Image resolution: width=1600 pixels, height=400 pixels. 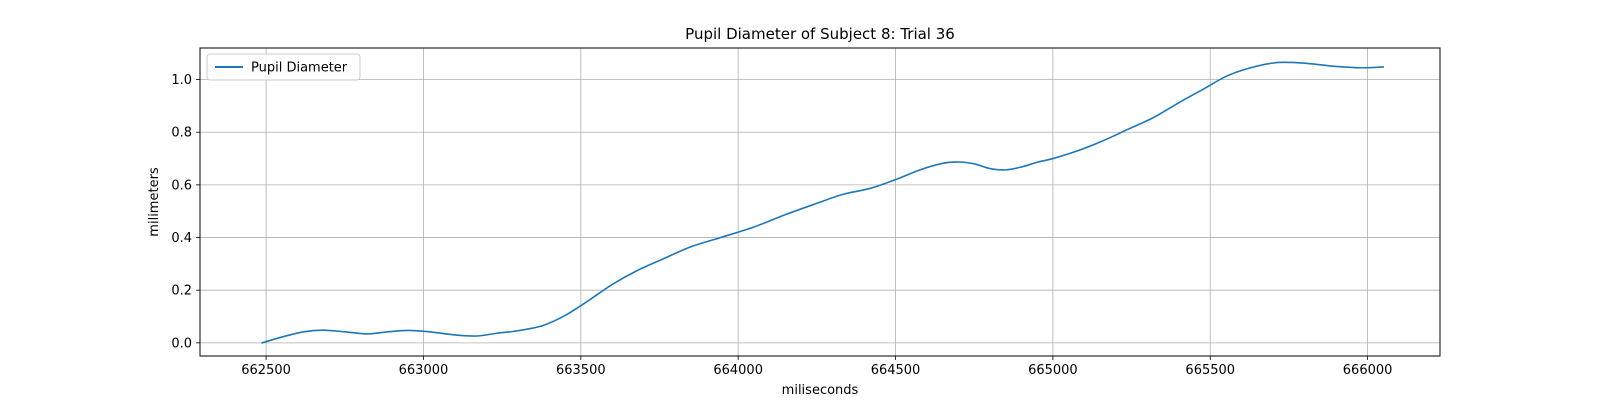 I want to click on x-tick-label: 663000, so click(x=424, y=370).